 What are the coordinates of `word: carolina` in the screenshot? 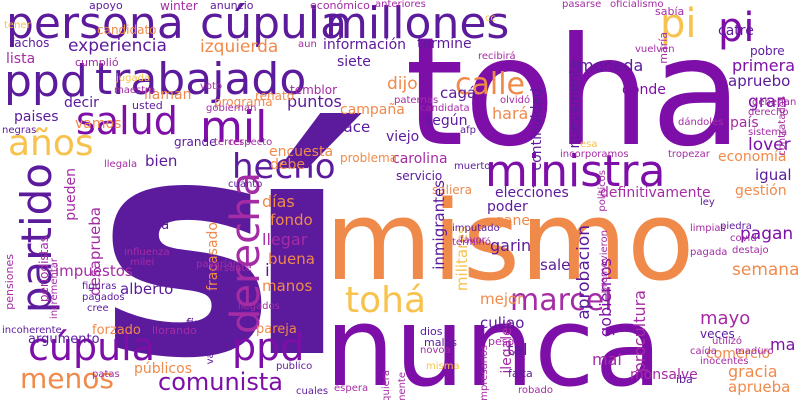 It's located at (420, 159).